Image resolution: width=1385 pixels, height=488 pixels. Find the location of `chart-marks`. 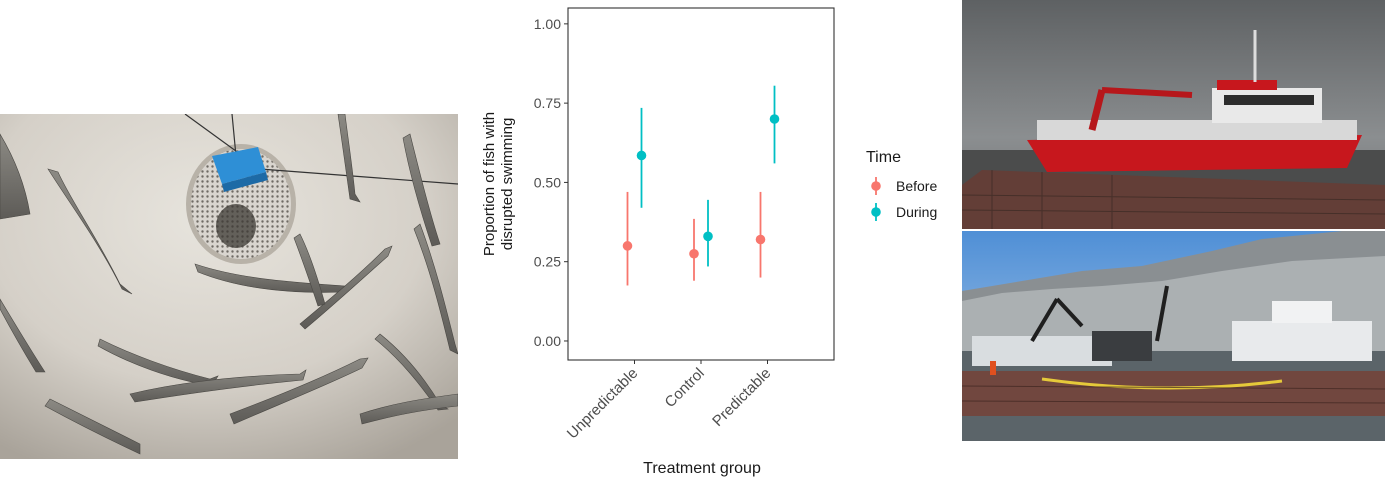

chart-marks is located at coordinates (701, 185).